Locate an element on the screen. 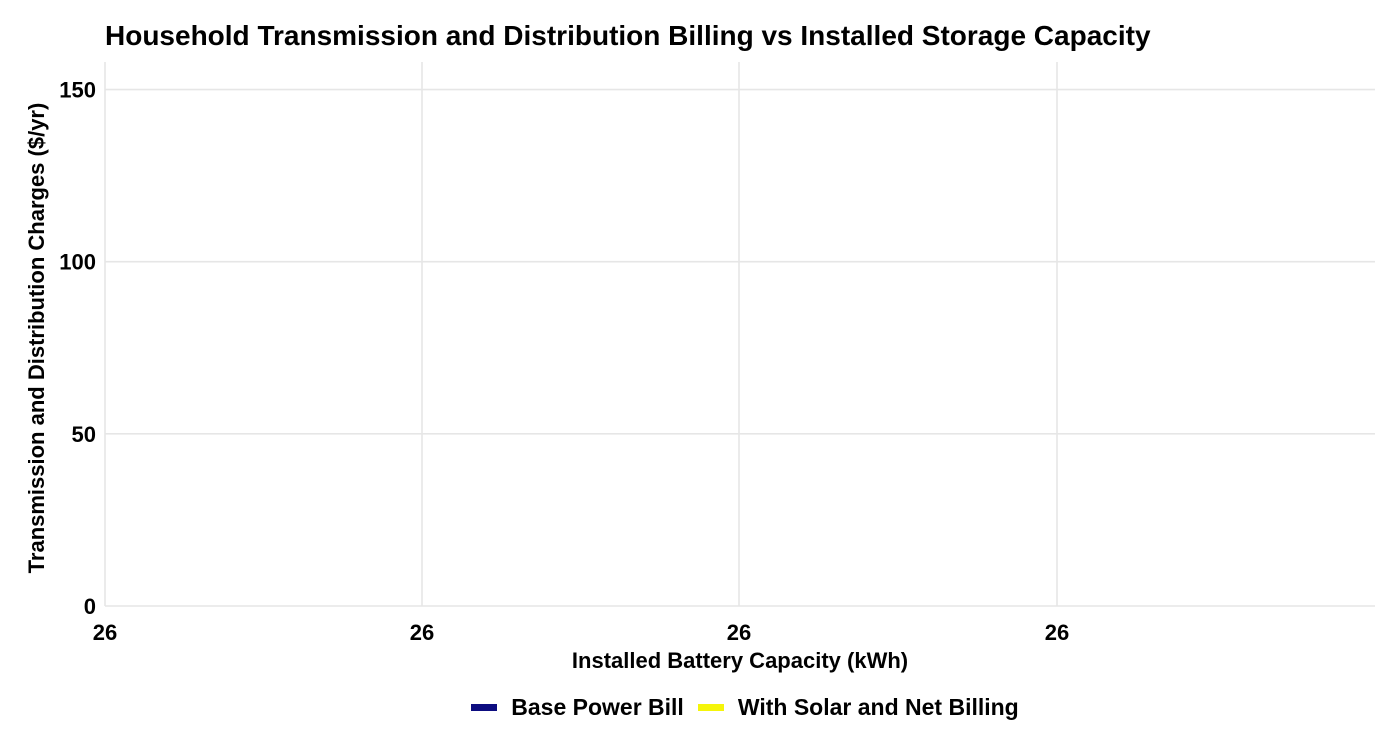  legend-key-base-power-bill is located at coordinates (484, 707).